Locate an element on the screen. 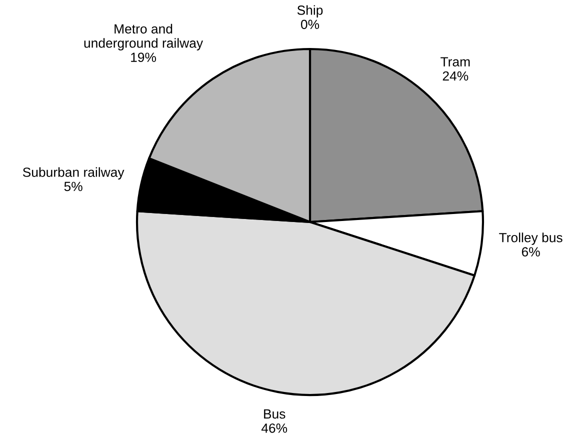 This screenshot has height=439, width=571. slice-label: Trolley bus is located at coordinates (530, 238).